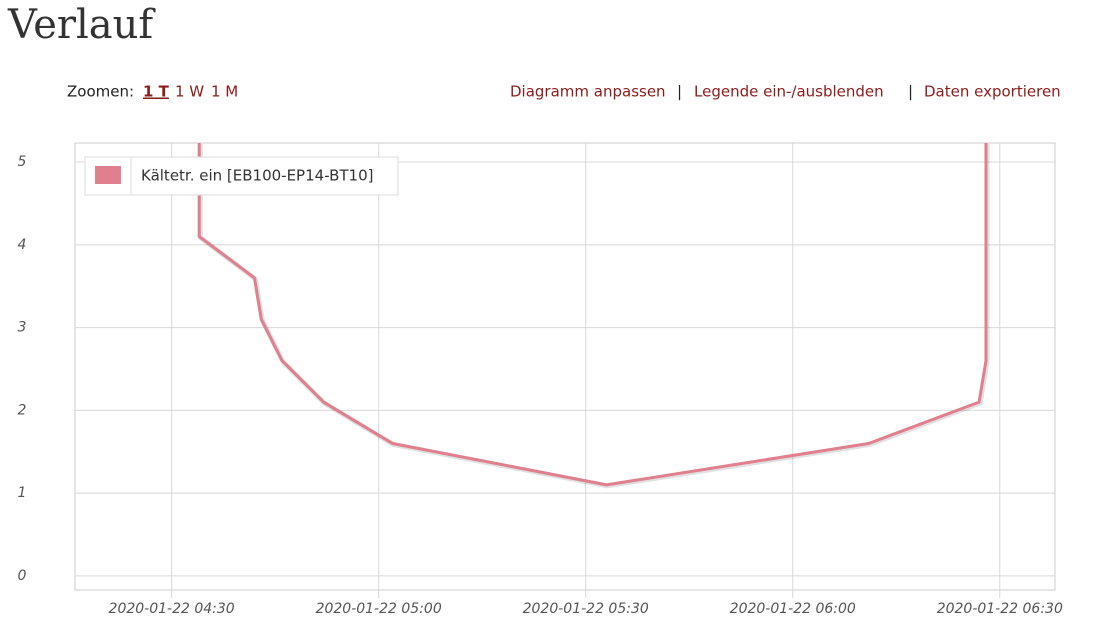  What do you see at coordinates (22, 162) in the screenshot?
I see `y-tick-label: 5` at bounding box center [22, 162].